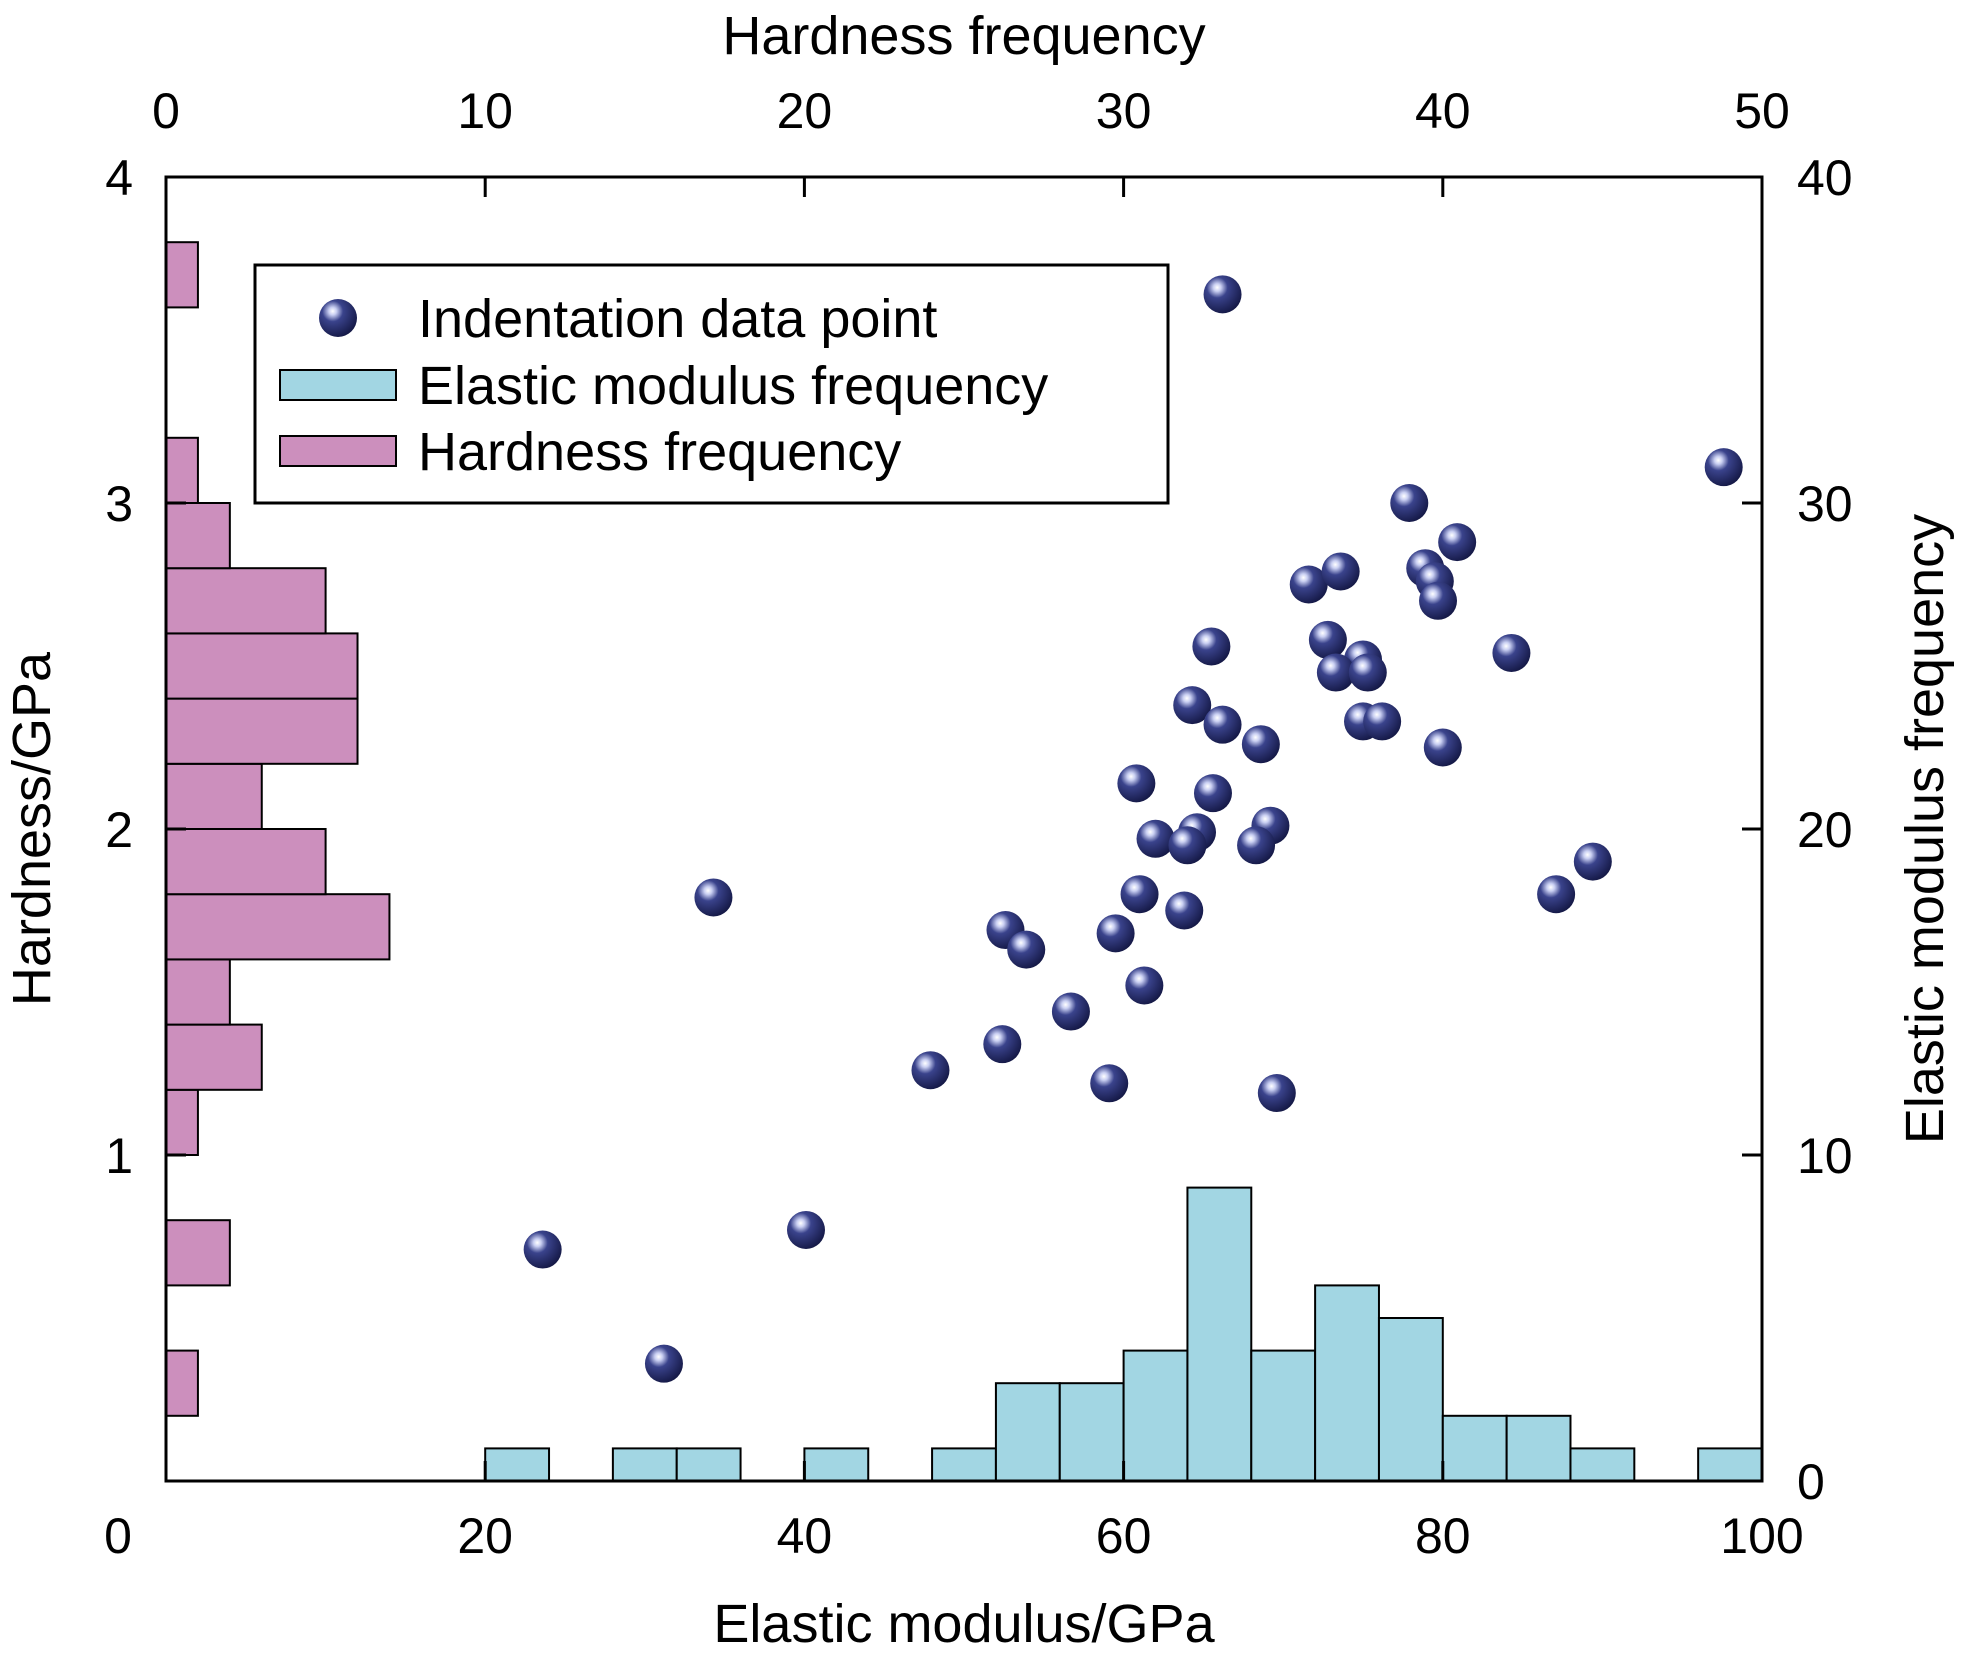  Describe the element at coordinates (1825, 1156) in the screenshot. I see `right-axis-tick-label: 10` at that location.